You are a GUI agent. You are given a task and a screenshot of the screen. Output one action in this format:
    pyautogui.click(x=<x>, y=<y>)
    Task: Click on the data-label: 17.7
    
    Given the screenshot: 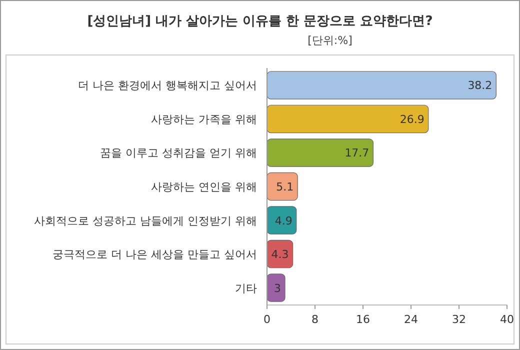 What is the action you would take?
    pyautogui.click(x=357, y=153)
    